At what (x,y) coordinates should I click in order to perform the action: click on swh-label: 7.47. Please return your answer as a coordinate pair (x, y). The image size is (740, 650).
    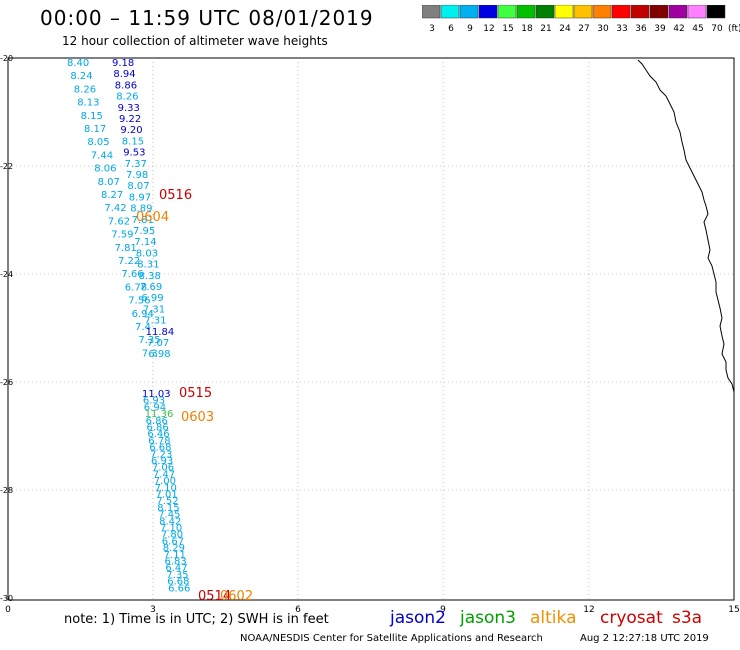
    Looking at the image, I should click on (164, 474).